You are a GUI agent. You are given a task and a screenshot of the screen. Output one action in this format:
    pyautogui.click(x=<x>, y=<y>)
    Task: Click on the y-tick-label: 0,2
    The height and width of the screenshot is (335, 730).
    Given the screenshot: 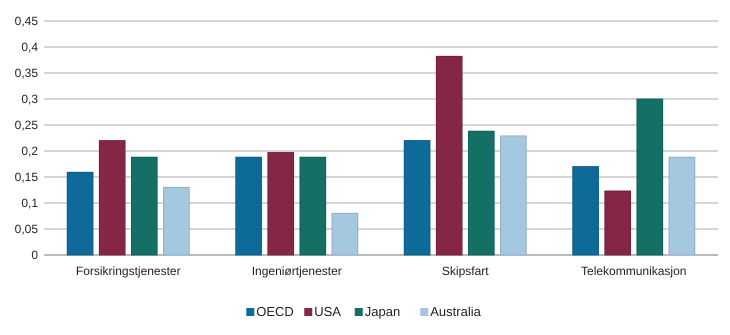 What is the action you would take?
    pyautogui.click(x=29, y=151)
    